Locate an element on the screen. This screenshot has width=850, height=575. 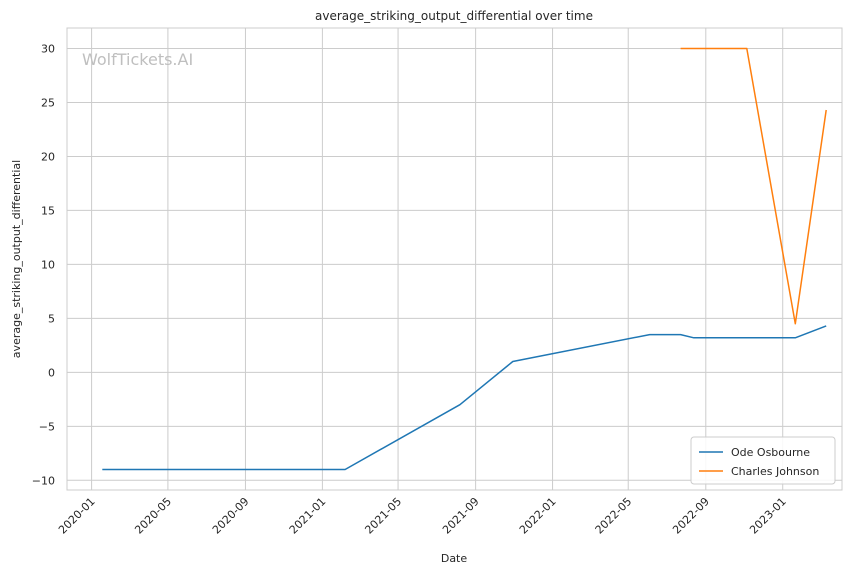
legend-label-charles-johnson: Charles Johnson is located at coordinates (775, 471).